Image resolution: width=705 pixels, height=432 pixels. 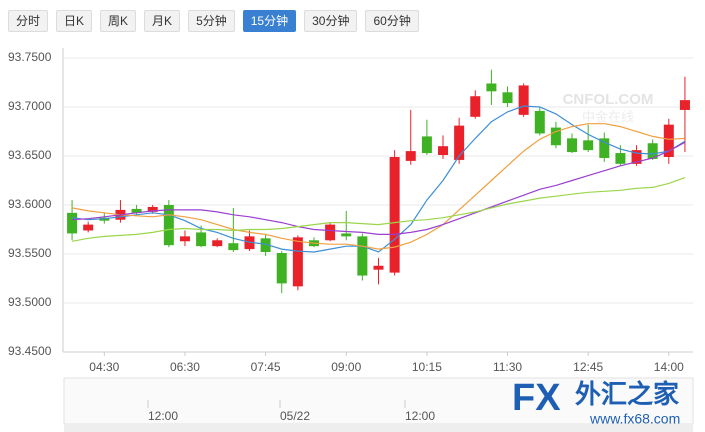 I want to click on scrollbar, so click(x=378, y=428).